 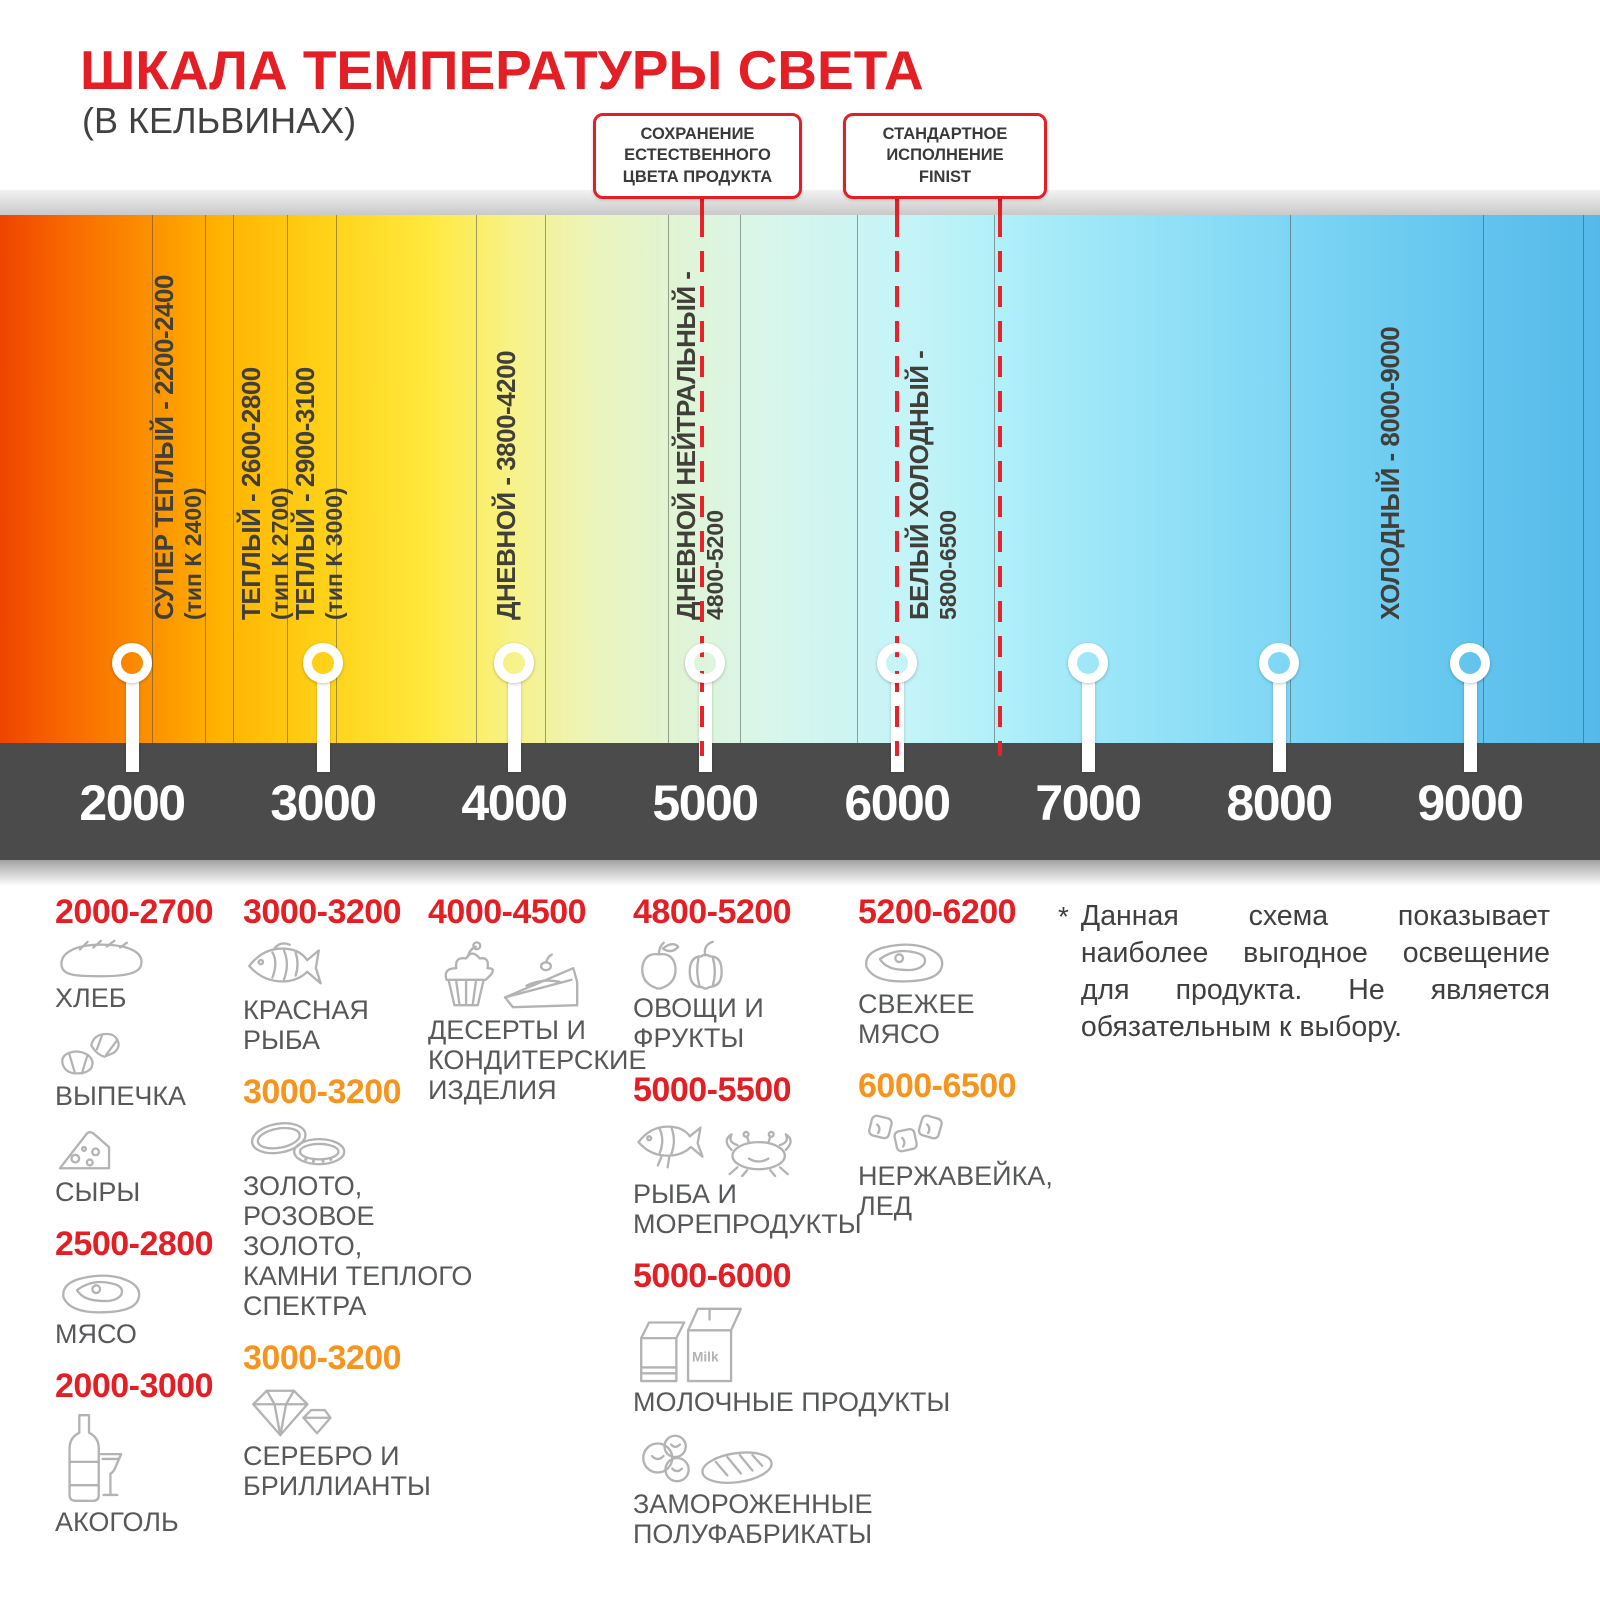 What do you see at coordinates (98, 1192) in the screenshot?
I see `category-label-cheese: СЫРЫ` at bounding box center [98, 1192].